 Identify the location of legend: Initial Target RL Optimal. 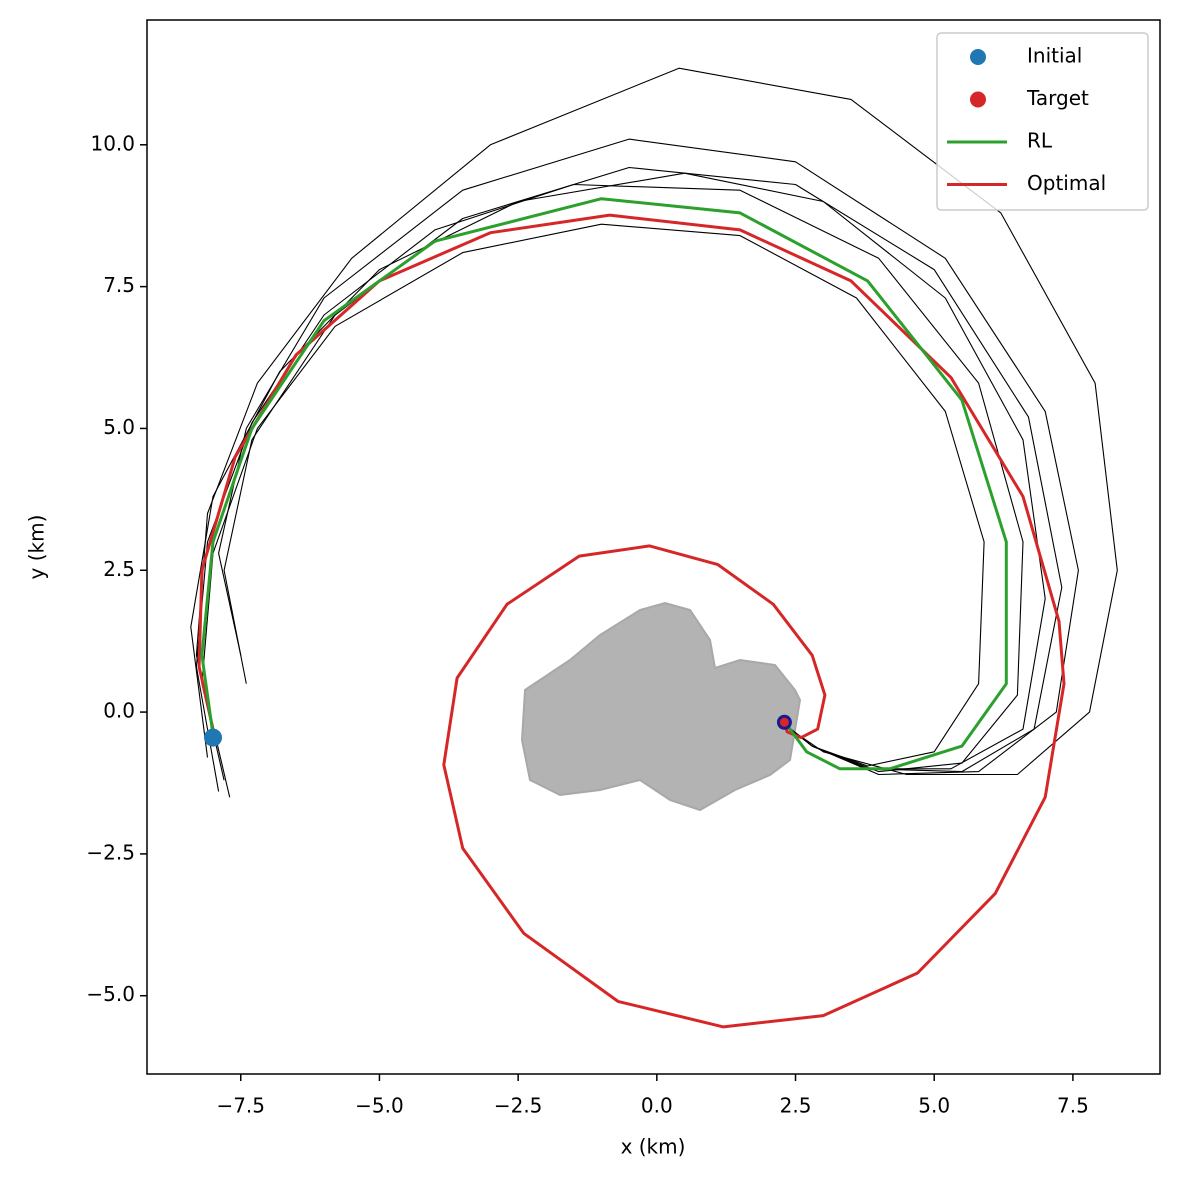
(1042, 121).